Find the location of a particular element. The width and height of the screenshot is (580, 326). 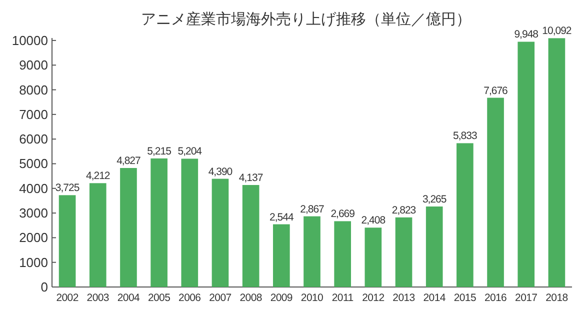

value-label: 10,092 is located at coordinates (557, 31).